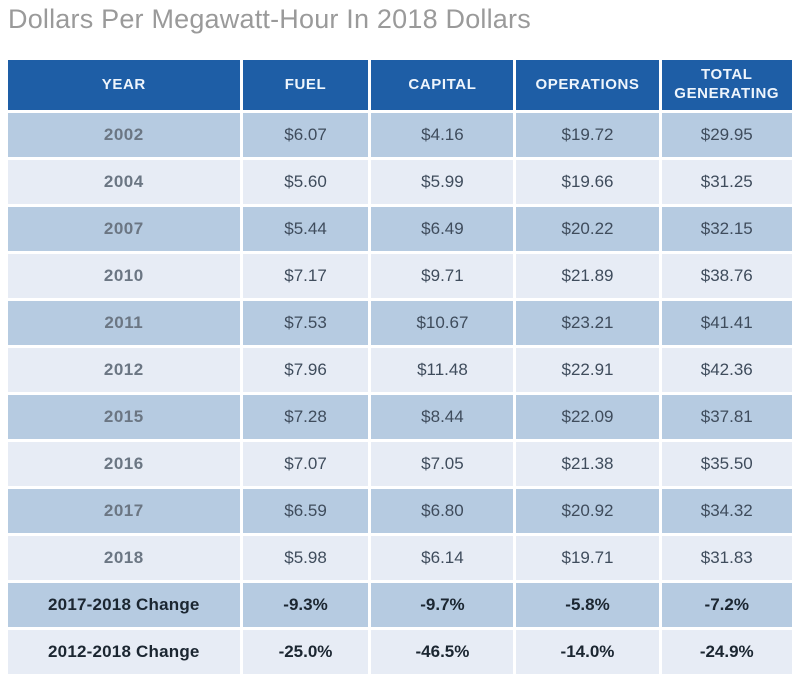 The height and width of the screenshot is (696, 800). What do you see at coordinates (442, 85) in the screenshot?
I see `column-header-capital: CAPITAL` at bounding box center [442, 85].